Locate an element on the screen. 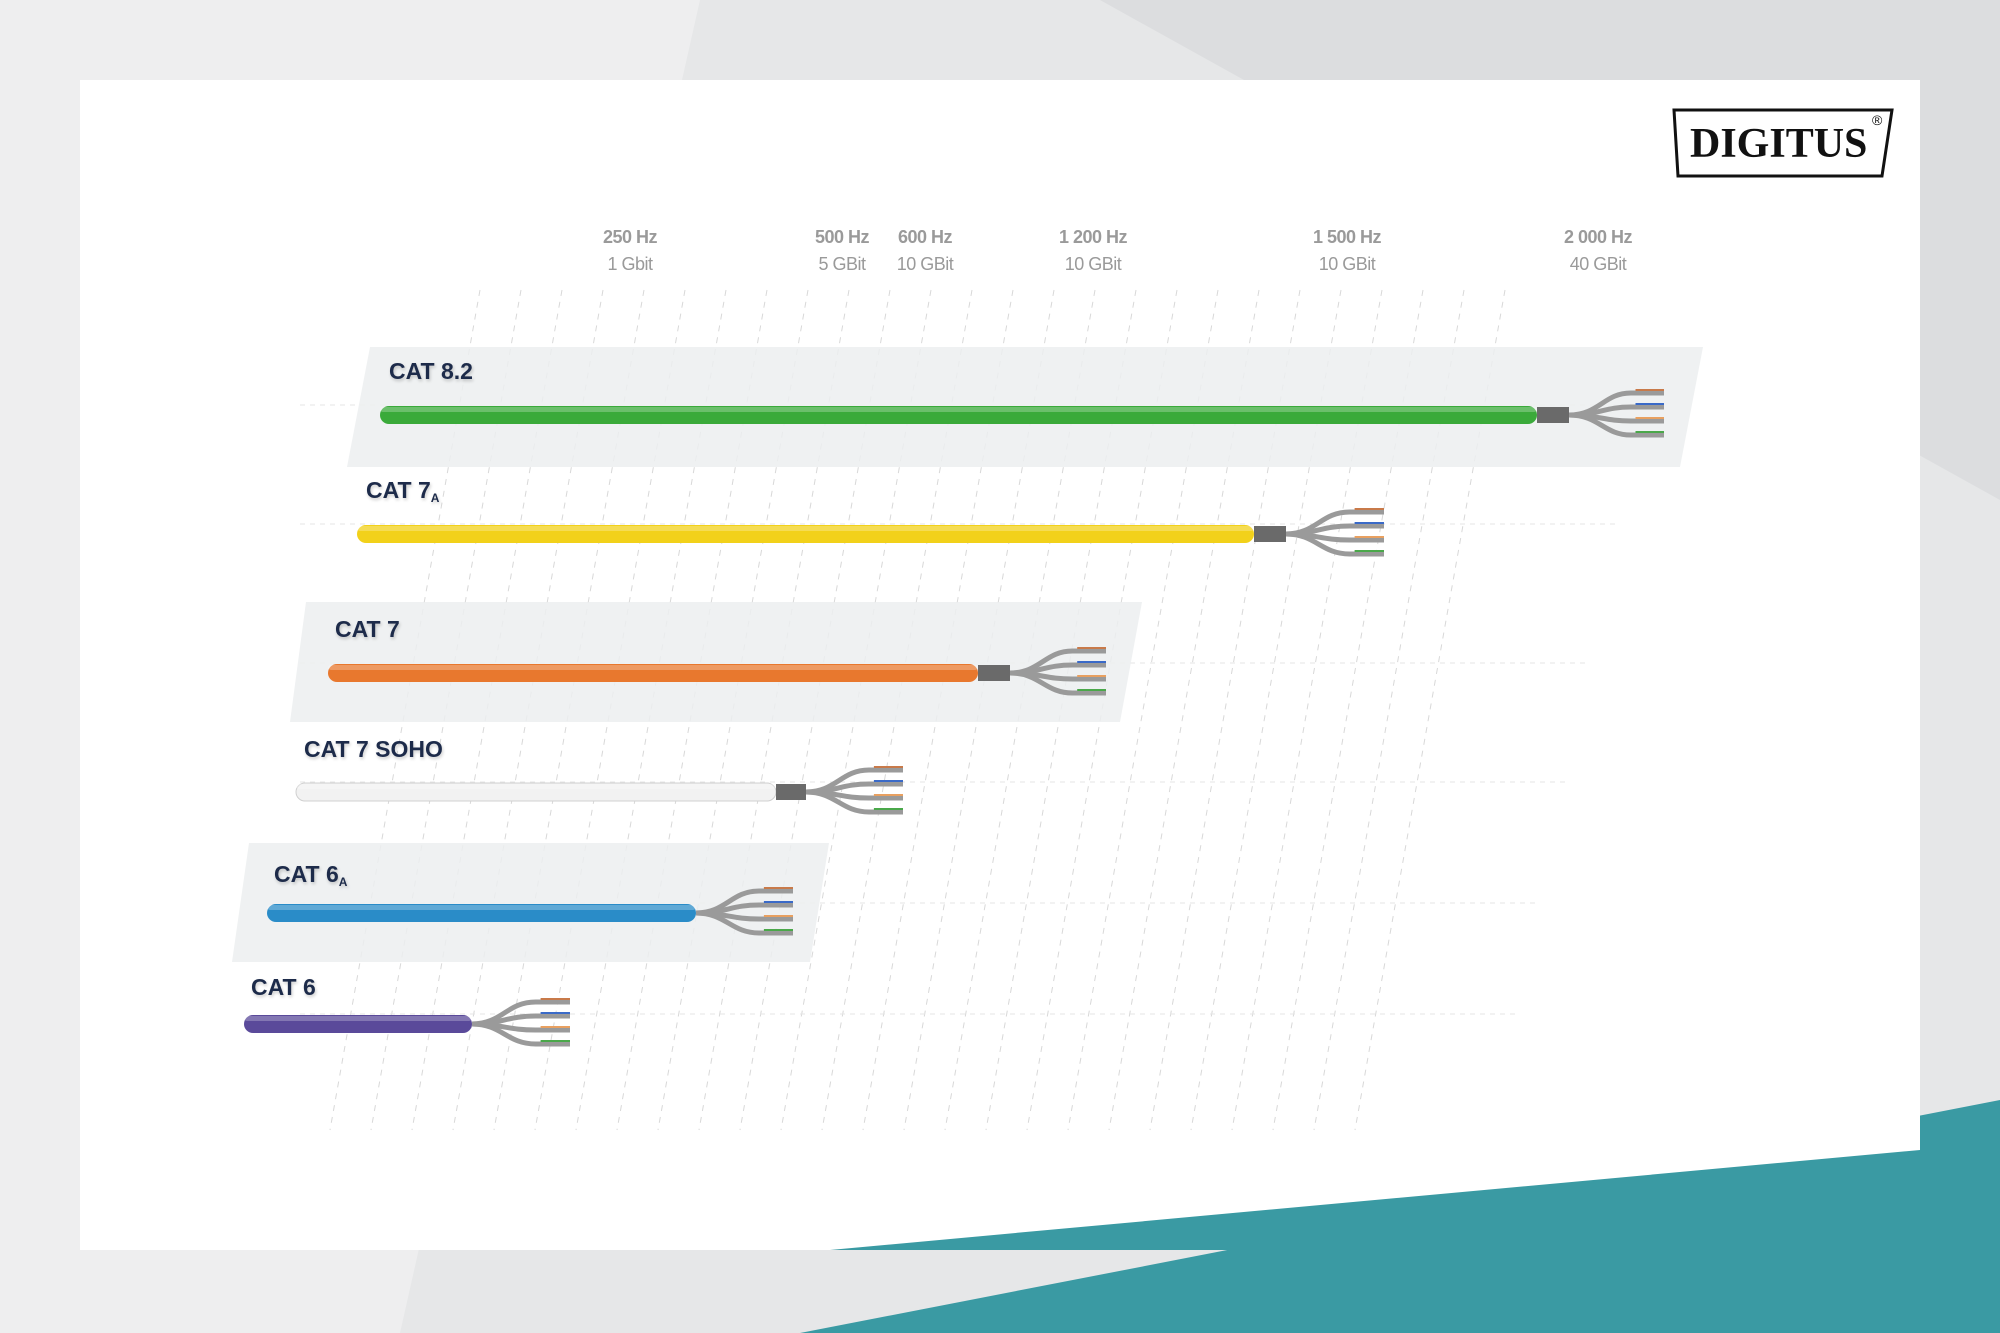 This screenshot has width=2000, height=1333. speed-label: 5 GBit is located at coordinates (842, 264).